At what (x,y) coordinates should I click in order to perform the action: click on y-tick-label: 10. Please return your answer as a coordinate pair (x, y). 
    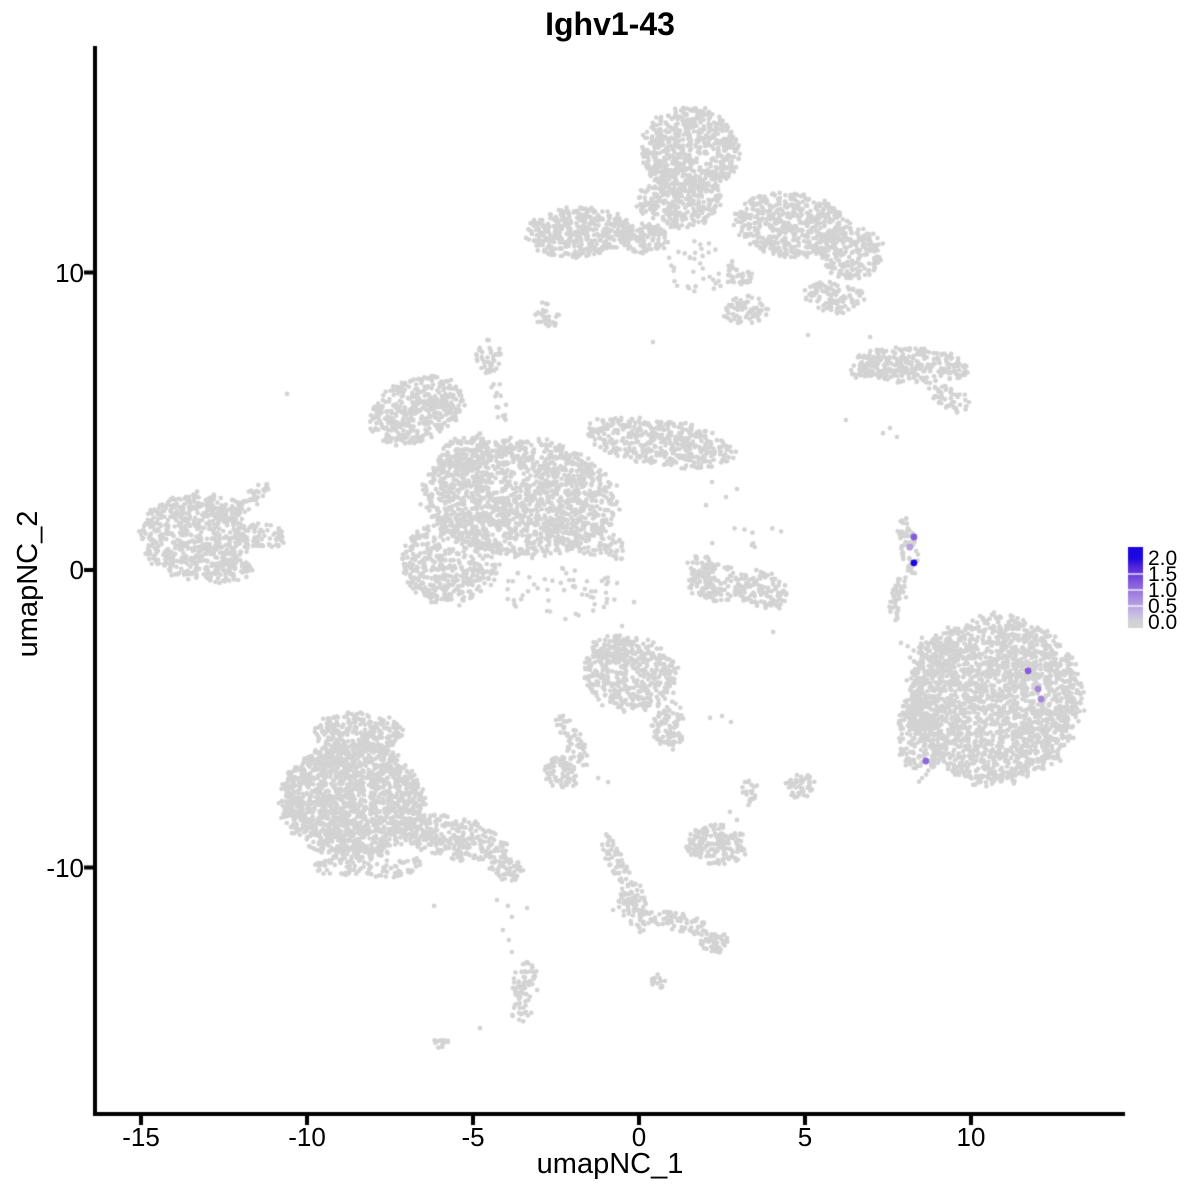
    Looking at the image, I should click on (69, 272).